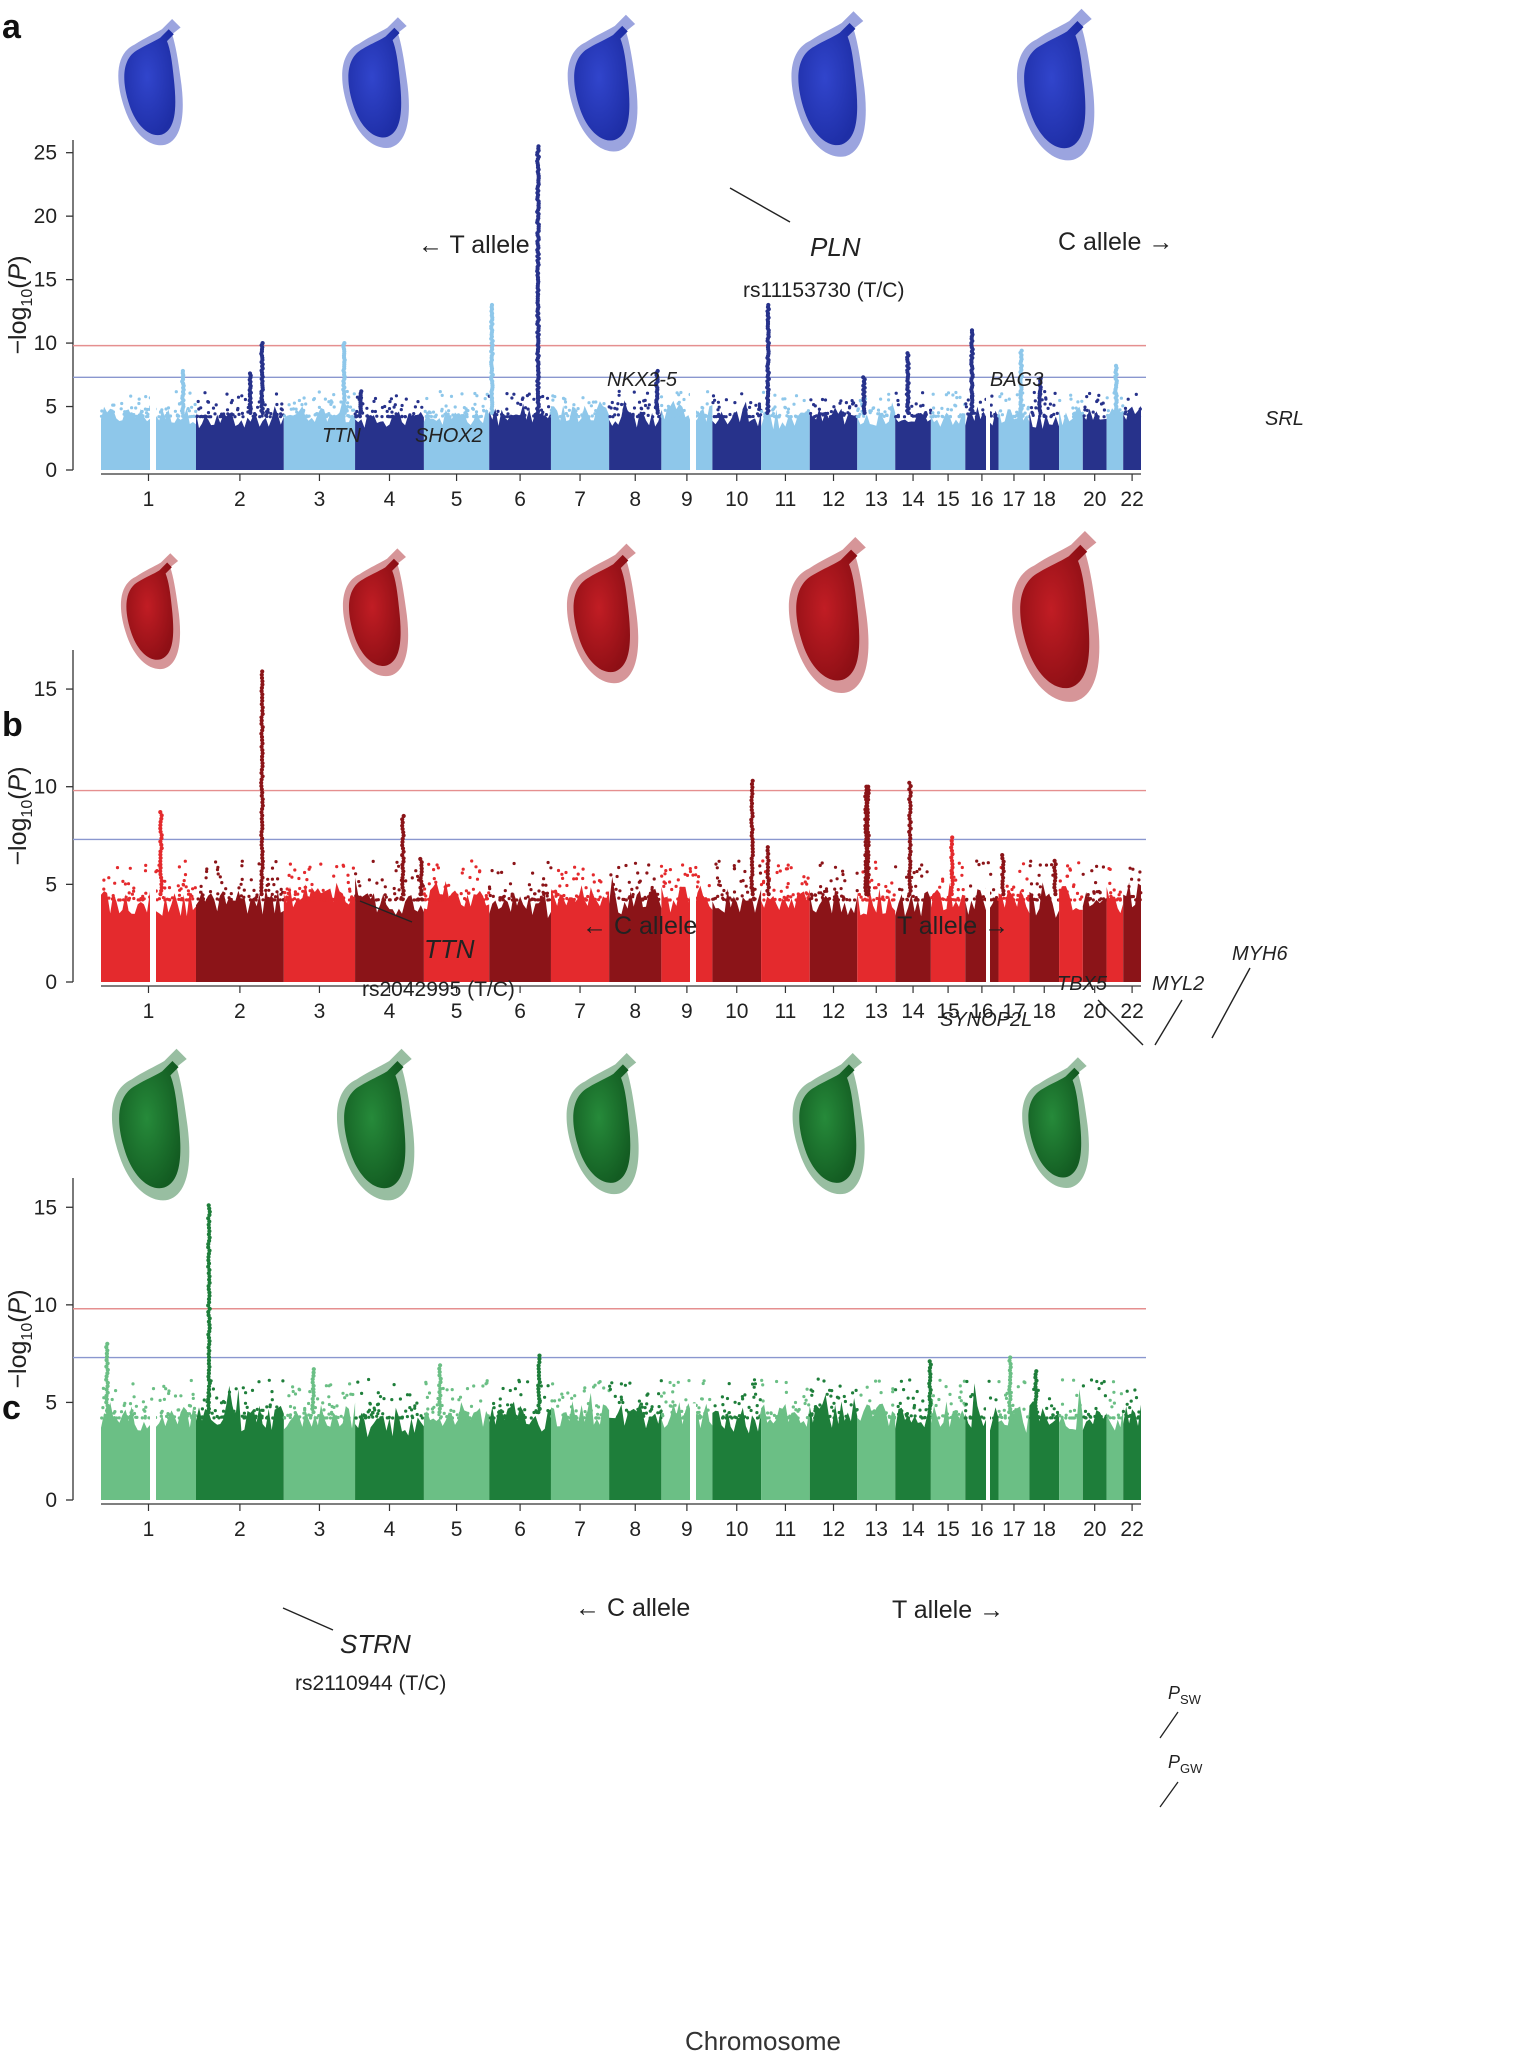 This screenshot has width=1532, height=2059. Describe the element at coordinates (51, 982) in the screenshot. I see `y-tick-label: 0` at that location.